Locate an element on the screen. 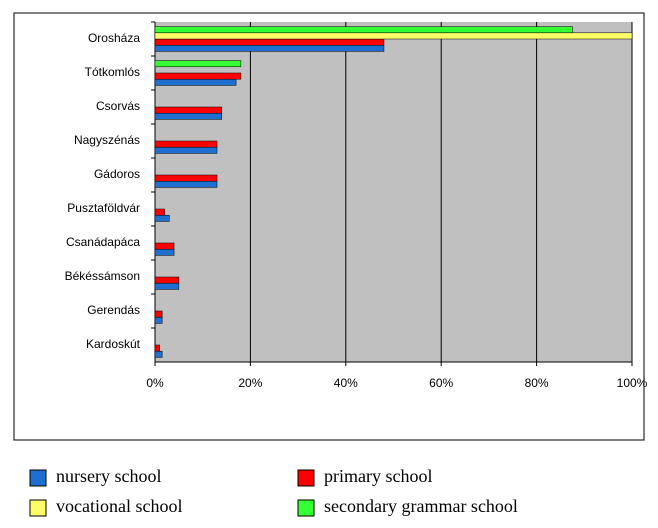  y-tick-label: Tótkomlós is located at coordinates (112, 72).